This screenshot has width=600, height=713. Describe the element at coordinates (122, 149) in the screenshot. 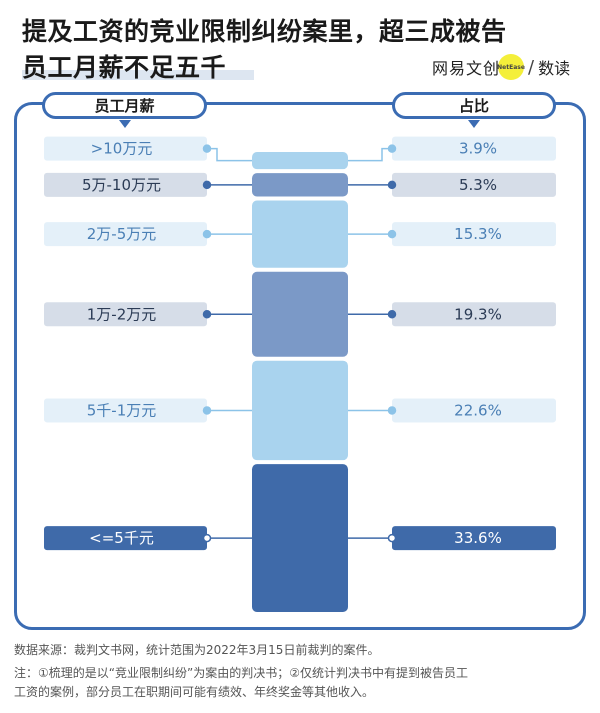

I see `category-label: >10万元` at that location.